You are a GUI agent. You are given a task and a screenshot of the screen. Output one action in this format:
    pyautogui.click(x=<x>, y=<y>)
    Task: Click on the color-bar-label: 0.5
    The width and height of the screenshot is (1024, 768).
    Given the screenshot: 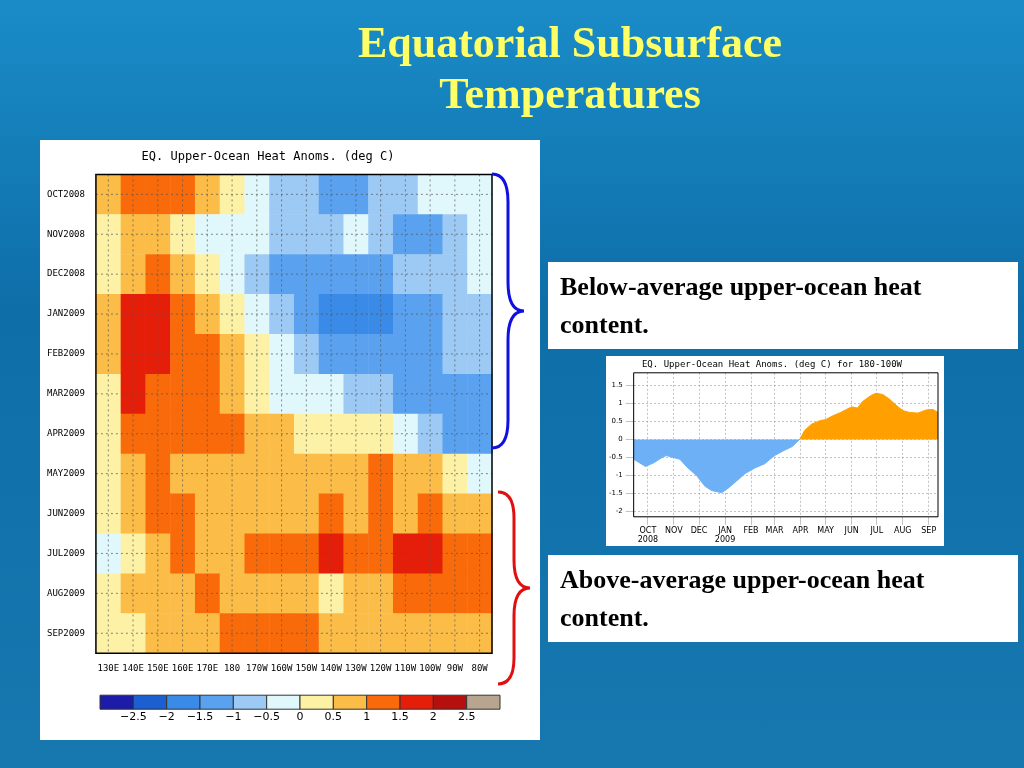 What is the action you would take?
    pyautogui.click(x=333, y=716)
    